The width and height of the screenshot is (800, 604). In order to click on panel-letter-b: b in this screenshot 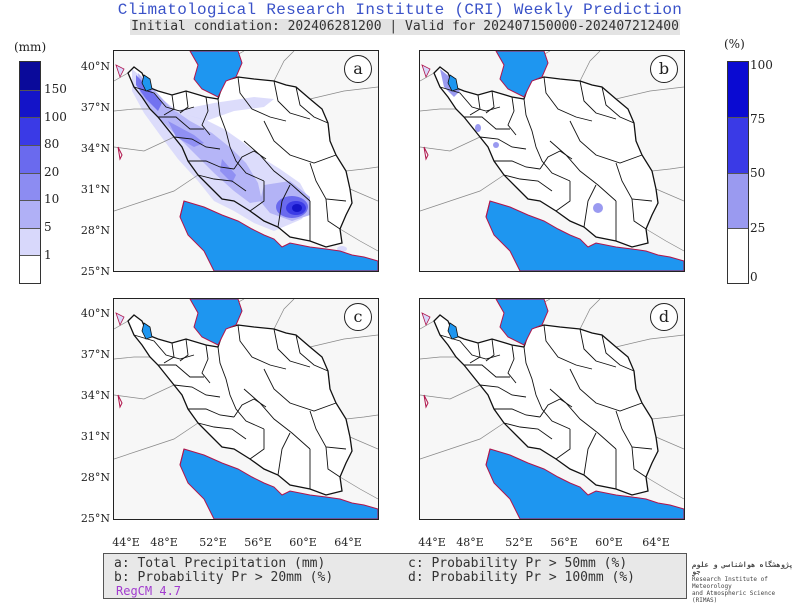, I will do `click(664, 69)`.